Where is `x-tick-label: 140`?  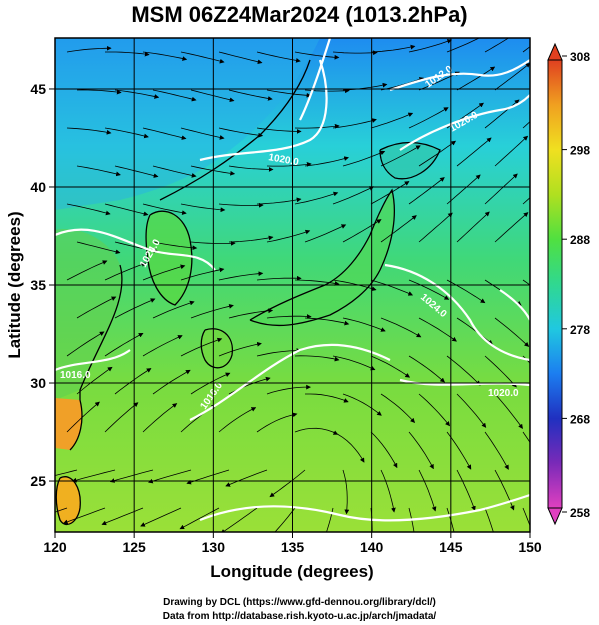 x-tick-label: 140 is located at coordinates (372, 547).